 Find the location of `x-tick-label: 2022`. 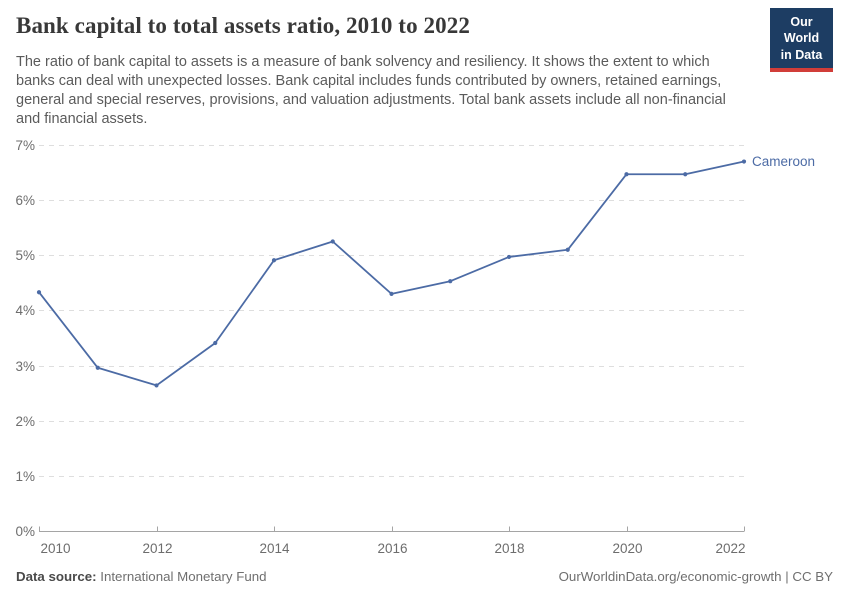

x-tick-label: 2022 is located at coordinates (730, 548).